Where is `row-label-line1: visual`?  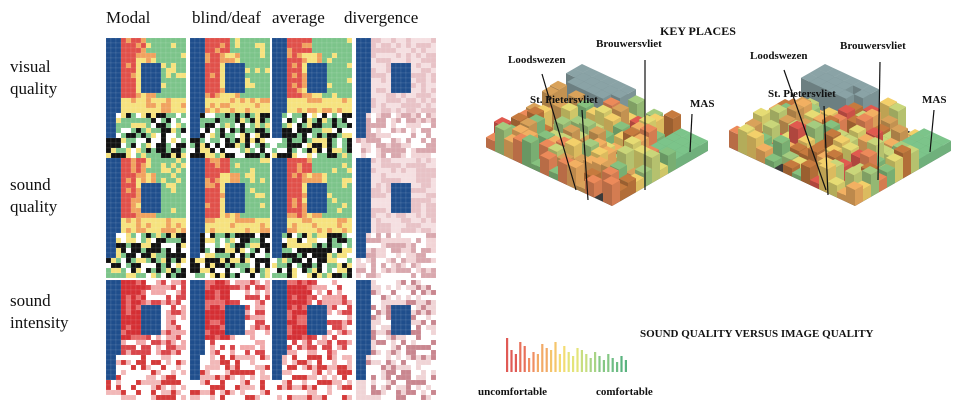 row-label-line1: visual is located at coordinates (30, 66).